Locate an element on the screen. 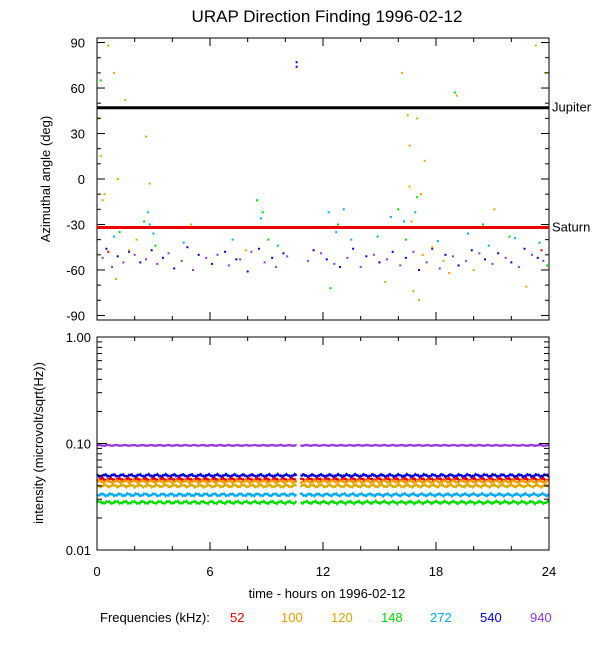  intensity-y-tick-label: 0.01 is located at coordinates (78, 550).